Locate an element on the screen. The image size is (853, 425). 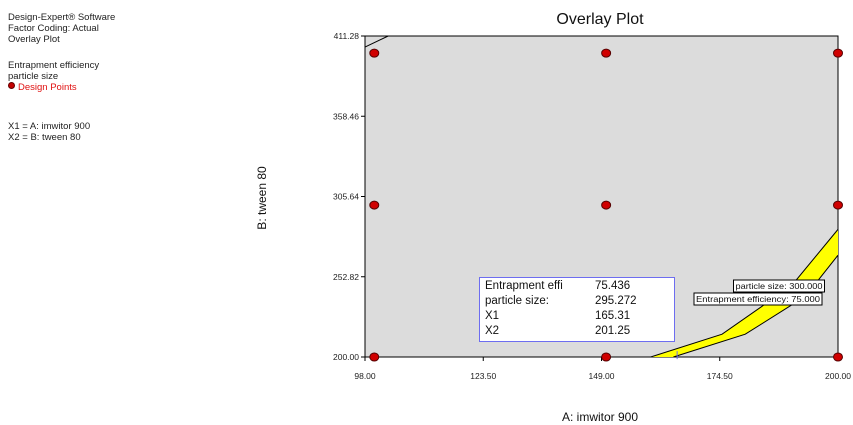
particle-size-contour-label: particle size: 300.000 is located at coordinates (779, 286).